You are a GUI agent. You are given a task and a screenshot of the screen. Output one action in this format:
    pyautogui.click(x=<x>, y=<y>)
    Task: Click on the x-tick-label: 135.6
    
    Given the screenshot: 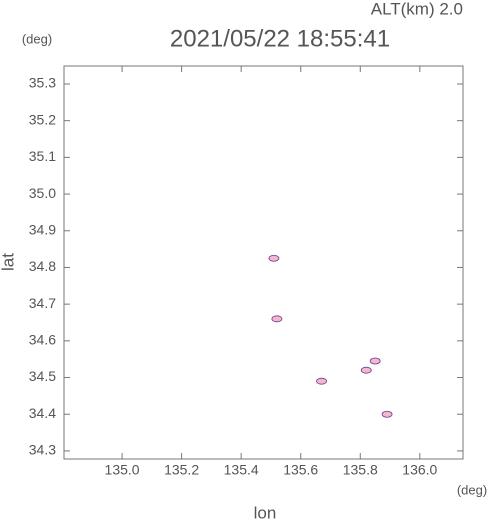 What is the action you would take?
    pyautogui.click(x=300, y=470)
    